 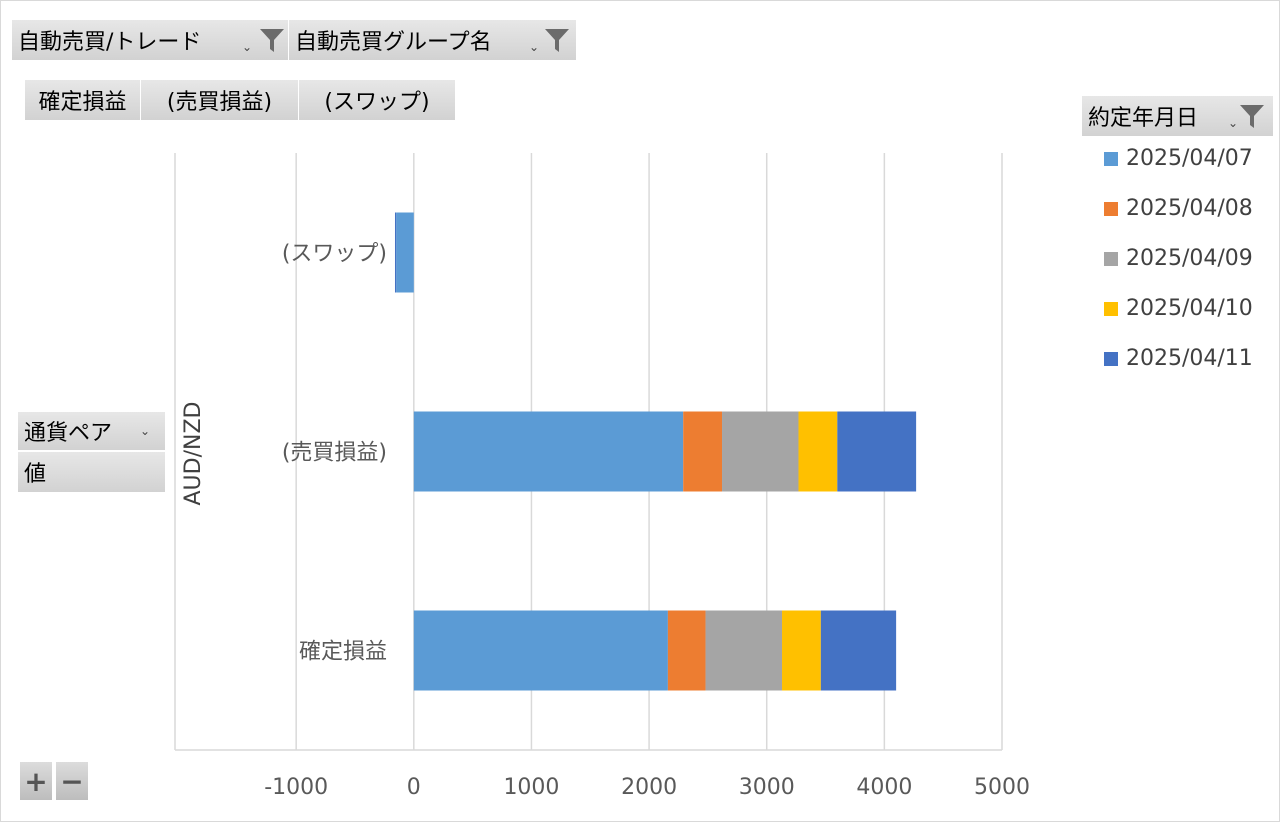 What do you see at coordinates (393, 42) in the screenshot?
I see `group-filter-label: 自動売買グループ名` at bounding box center [393, 42].